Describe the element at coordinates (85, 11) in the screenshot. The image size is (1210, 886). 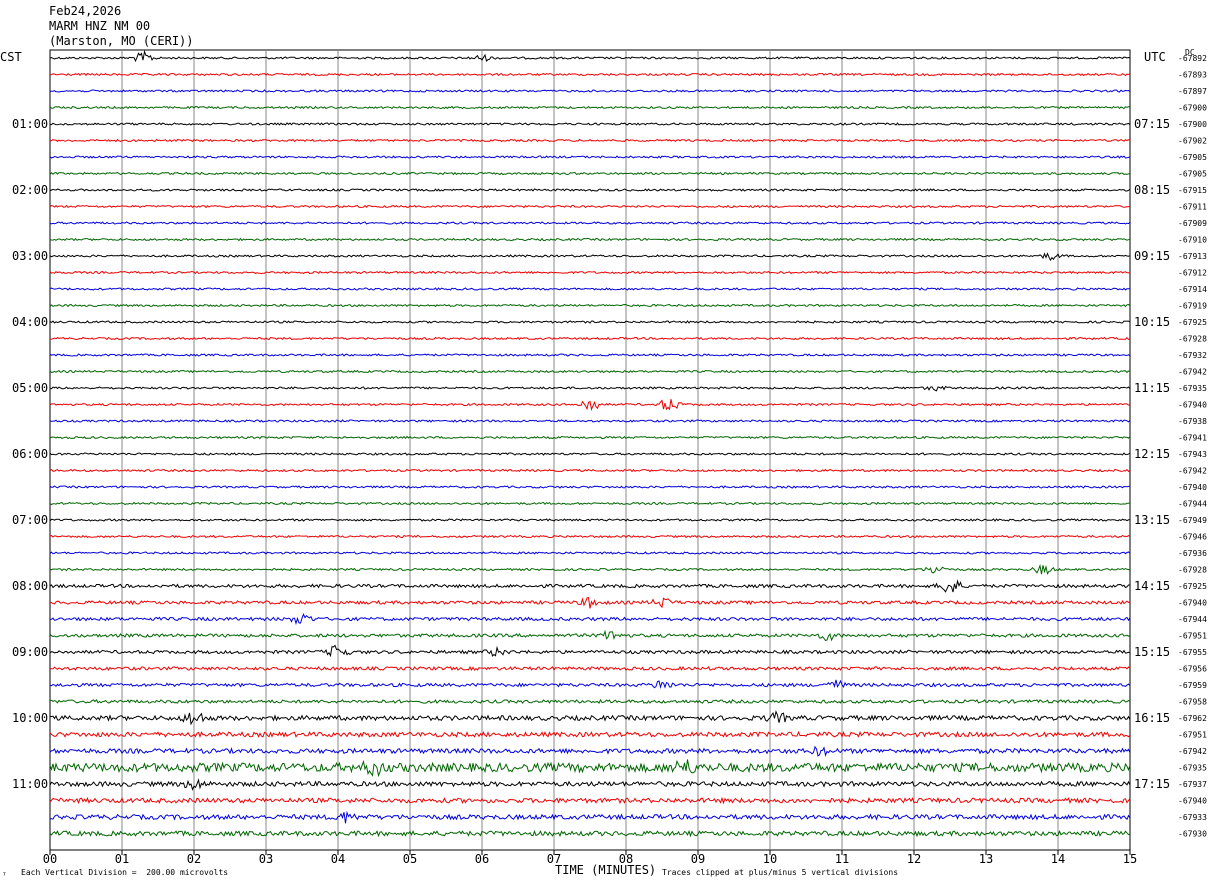
I see `plot-date: Feb24,2026` at that location.